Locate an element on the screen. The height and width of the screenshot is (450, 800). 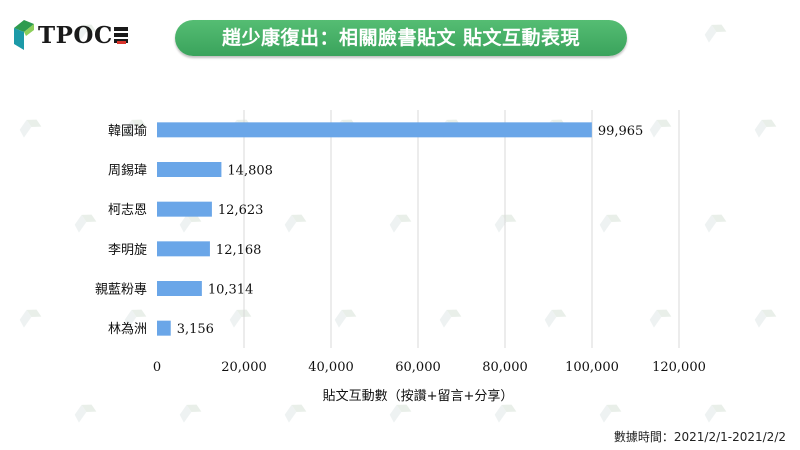
x-tick-label: 120,000 is located at coordinates (679, 367).